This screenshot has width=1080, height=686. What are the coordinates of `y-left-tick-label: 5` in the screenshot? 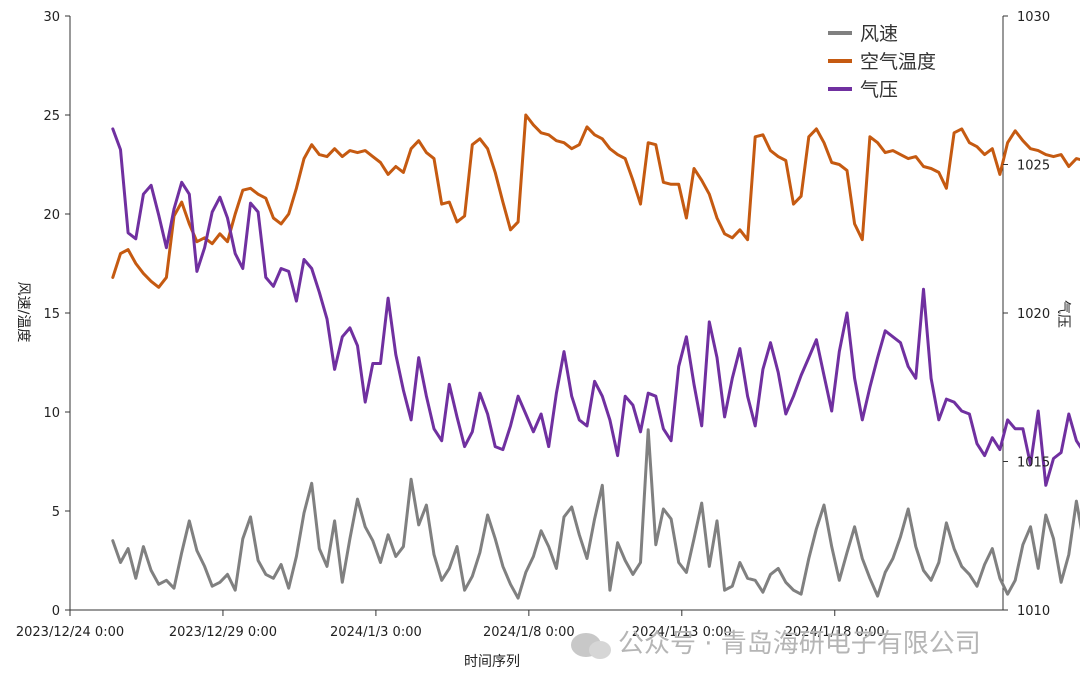 It's located at (56, 512).